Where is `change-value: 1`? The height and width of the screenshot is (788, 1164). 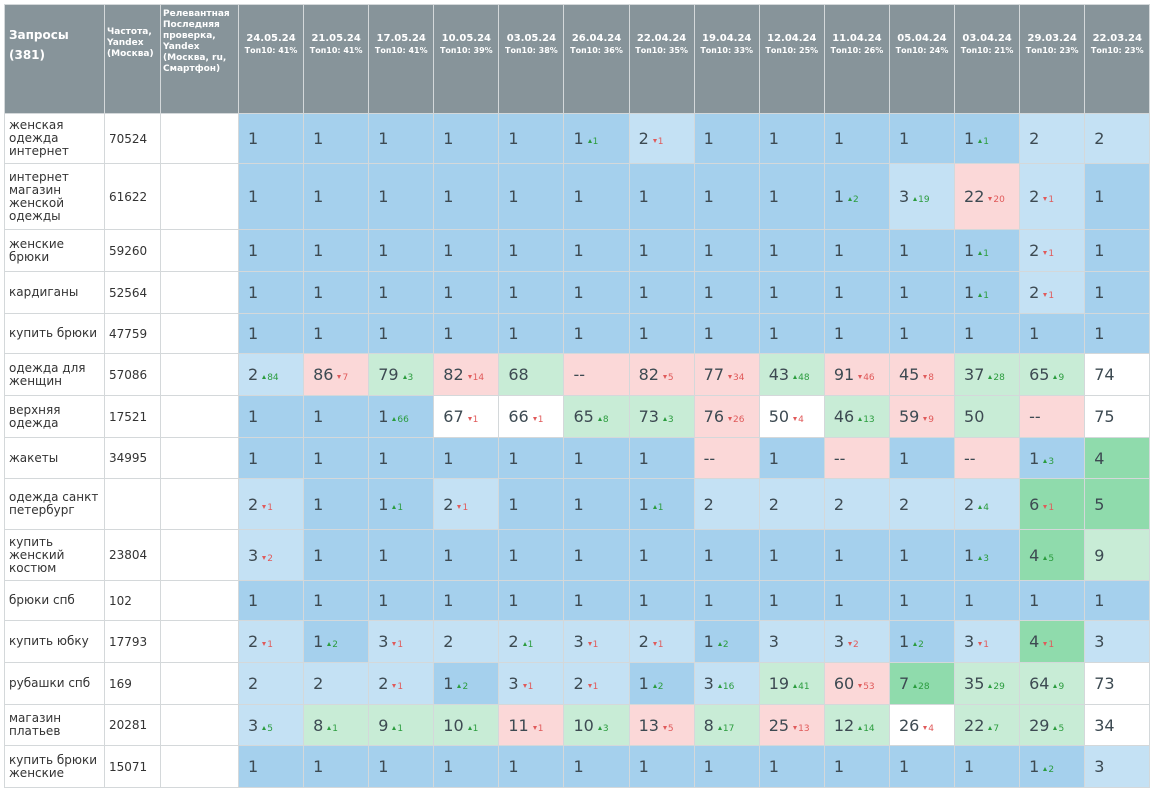 change-value: 1 is located at coordinates (400, 687).